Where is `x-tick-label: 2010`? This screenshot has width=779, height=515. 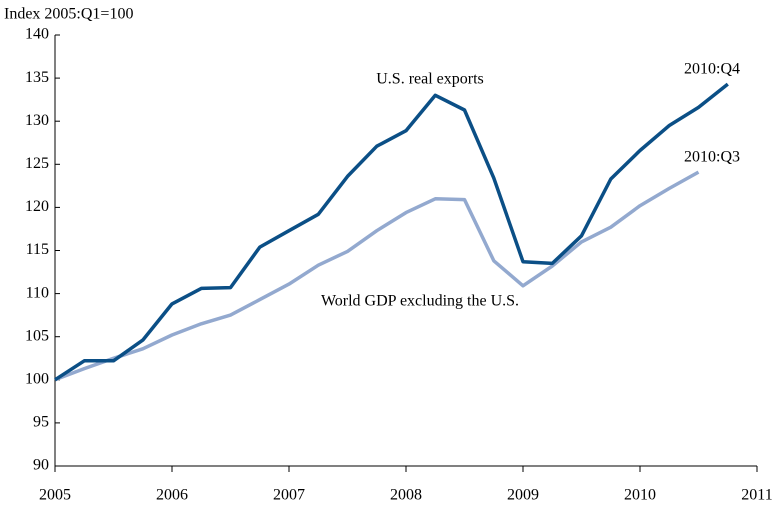 x-tick-label: 2010 is located at coordinates (640, 495).